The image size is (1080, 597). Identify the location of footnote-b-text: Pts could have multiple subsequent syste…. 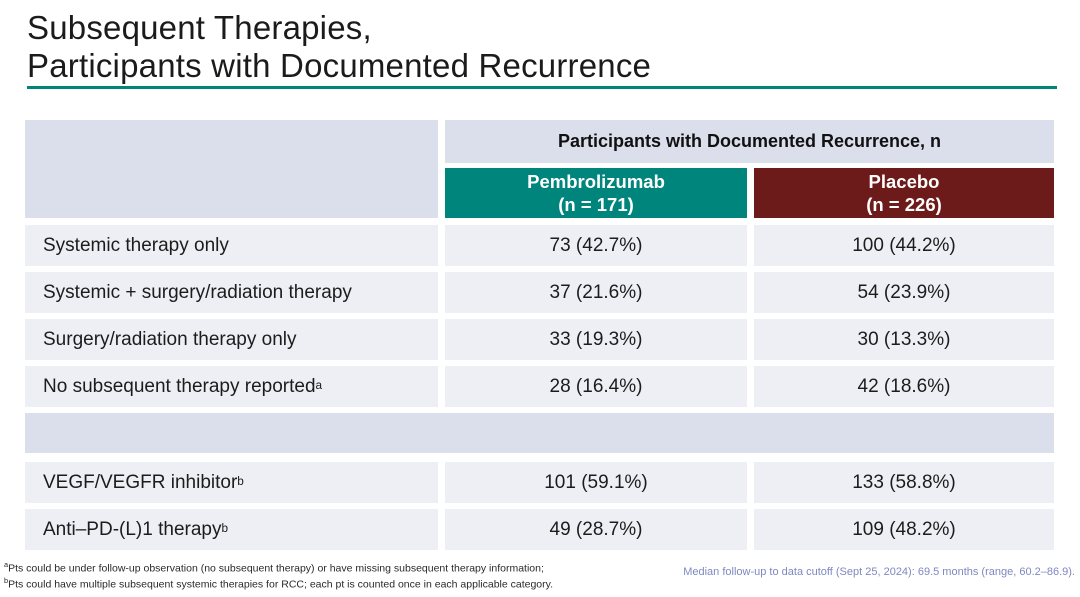
(281, 584).